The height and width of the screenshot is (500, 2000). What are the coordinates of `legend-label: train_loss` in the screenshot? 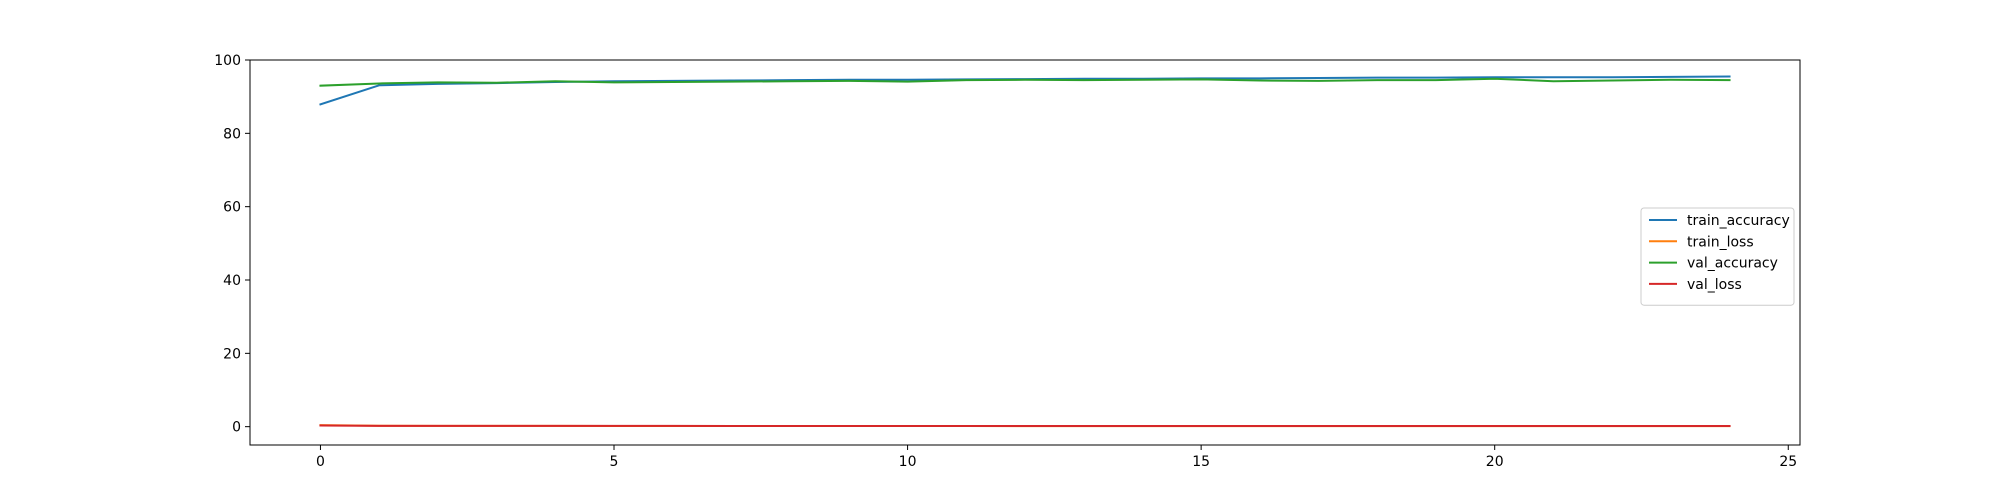 It's located at (1720, 242).